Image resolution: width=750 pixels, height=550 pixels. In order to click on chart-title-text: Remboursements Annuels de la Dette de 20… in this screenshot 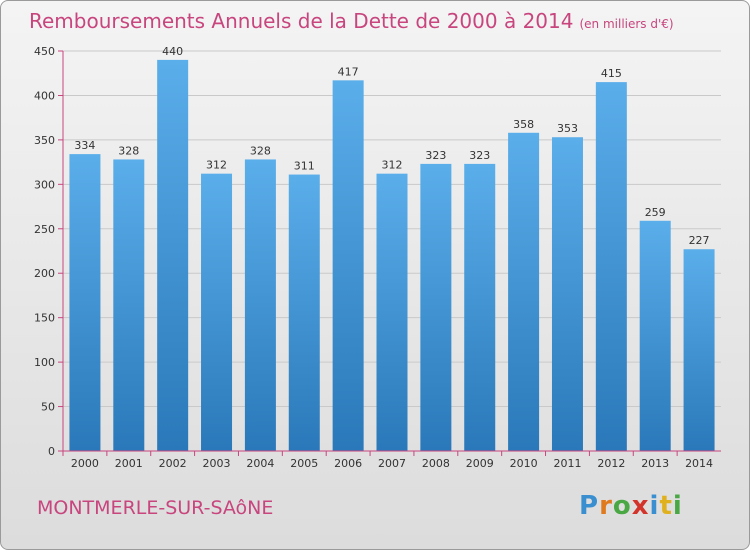, I will do `click(301, 21)`.